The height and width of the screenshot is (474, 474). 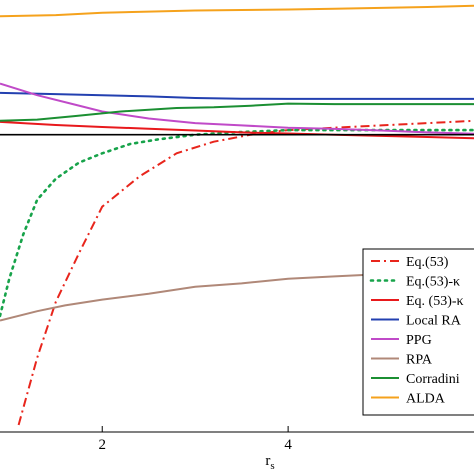 What do you see at coordinates (426, 399) in the screenshot?
I see `legend-label-7: ALDA` at bounding box center [426, 399].